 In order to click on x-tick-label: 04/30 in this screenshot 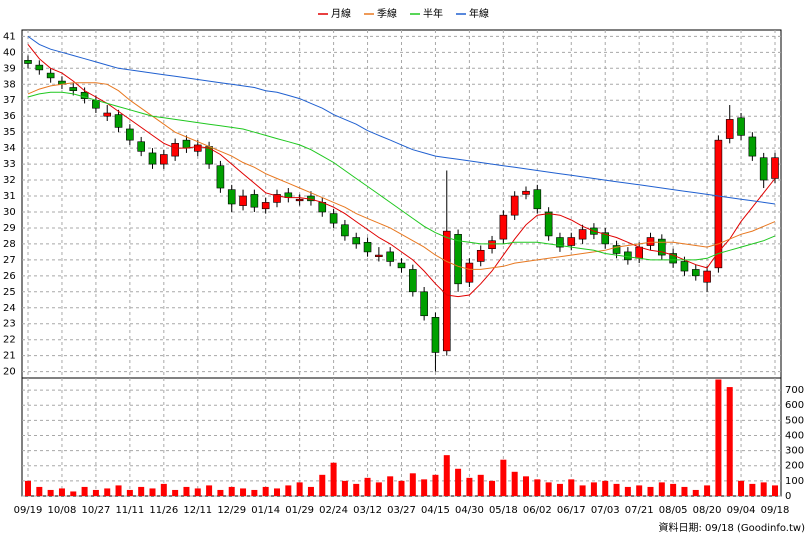, I will do `click(469, 510)`.